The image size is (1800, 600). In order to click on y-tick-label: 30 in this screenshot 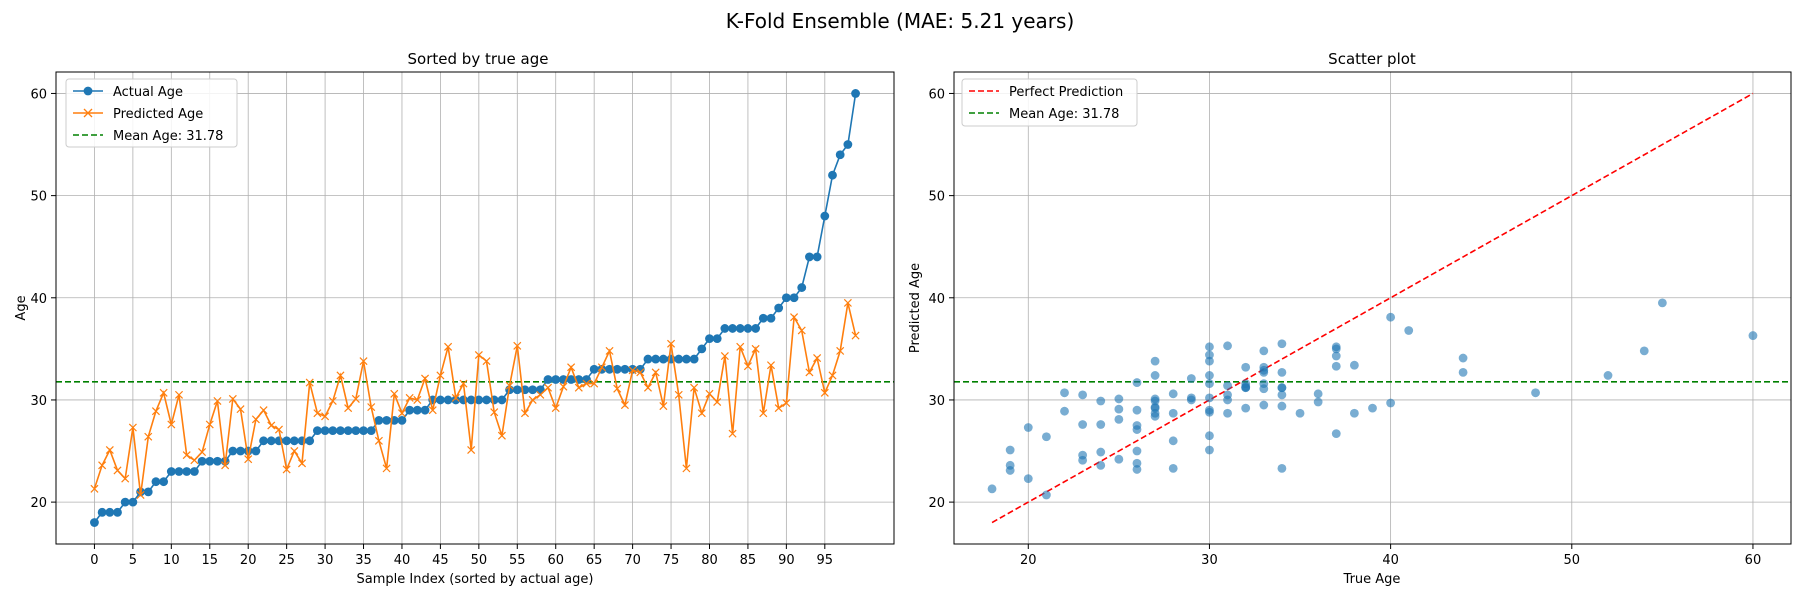, I will do `click(936, 401)`.